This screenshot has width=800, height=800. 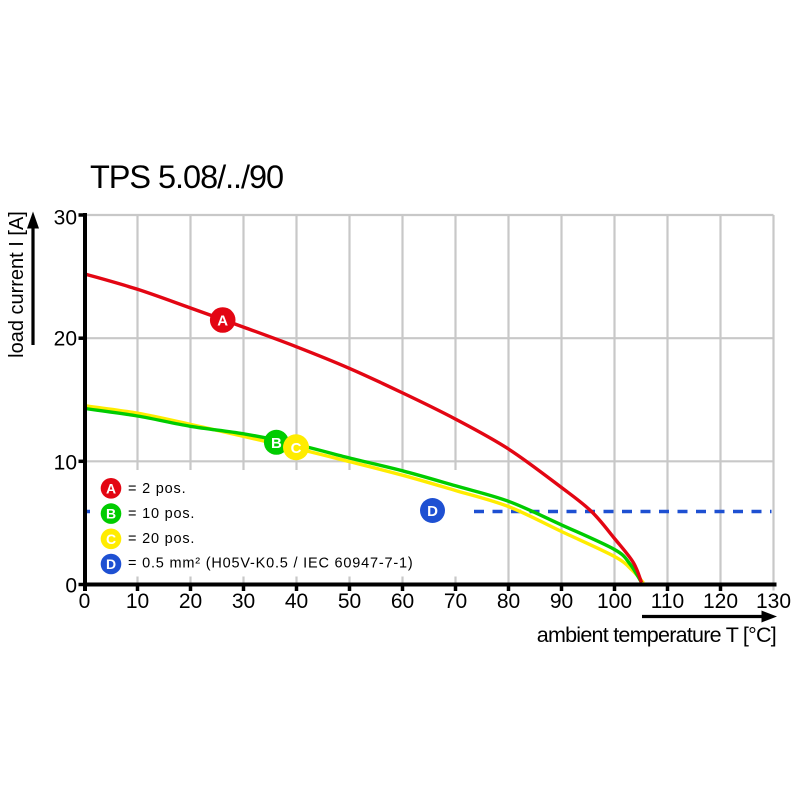 I want to click on svg-text: 40, so click(x=296, y=601).